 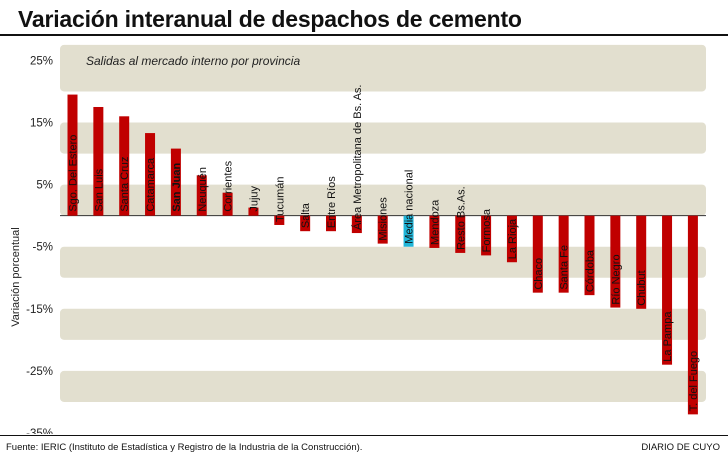 What do you see at coordinates (125, 184) in the screenshot?
I see `category-label: Santa Cruz` at bounding box center [125, 184].